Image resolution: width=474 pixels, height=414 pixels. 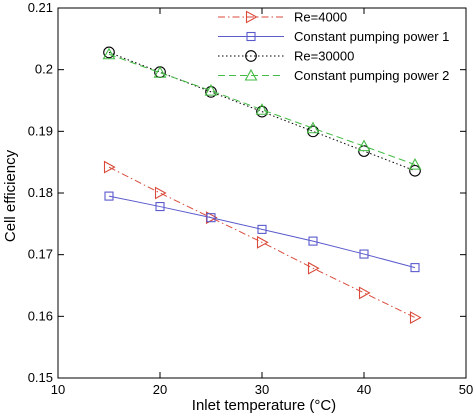 I want to click on y-tick-label: 0.18, so click(x=40, y=192).